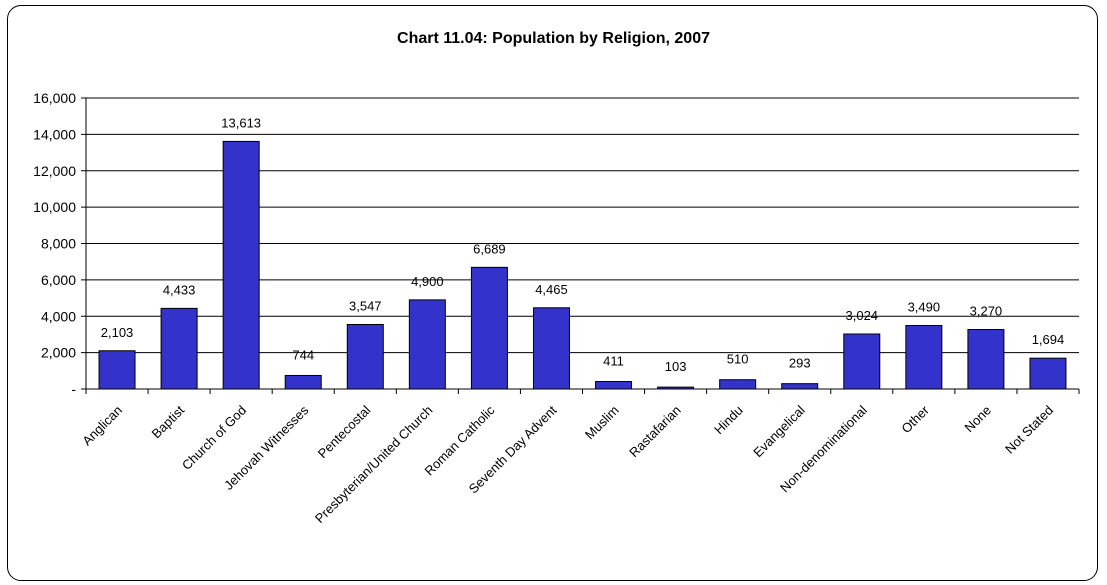  Describe the element at coordinates (54, 207) in the screenshot. I see `y-tick-label: 10,000` at that location.